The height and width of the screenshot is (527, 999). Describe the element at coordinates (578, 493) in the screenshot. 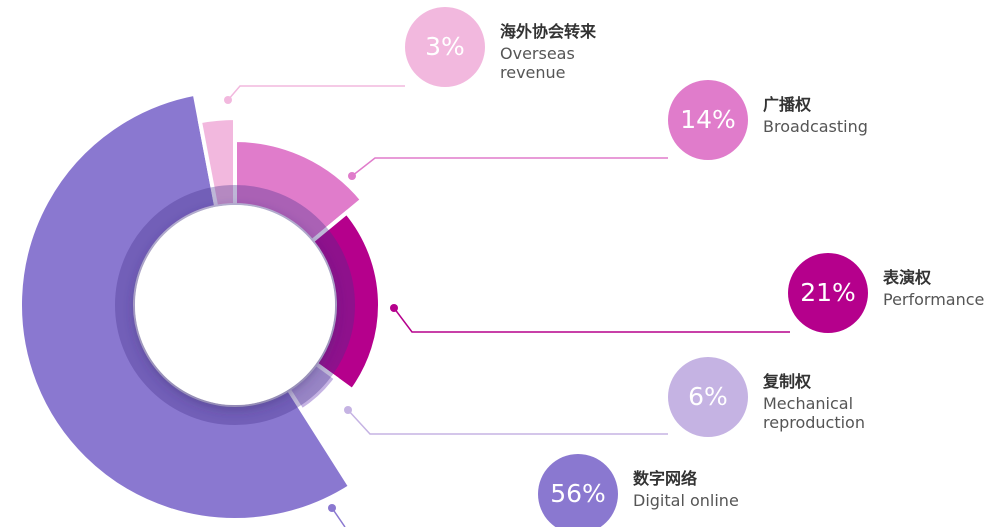

I see `percent-label: 56%` at that location.